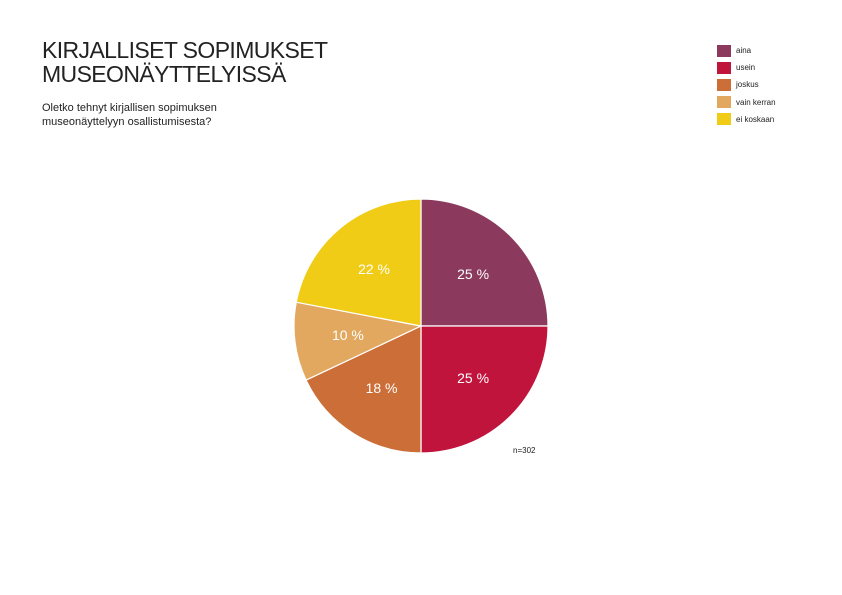 This screenshot has width=842, height=595. What do you see at coordinates (382, 388) in the screenshot?
I see `pie-data-label: 18 %` at bounding box center [382, 388].